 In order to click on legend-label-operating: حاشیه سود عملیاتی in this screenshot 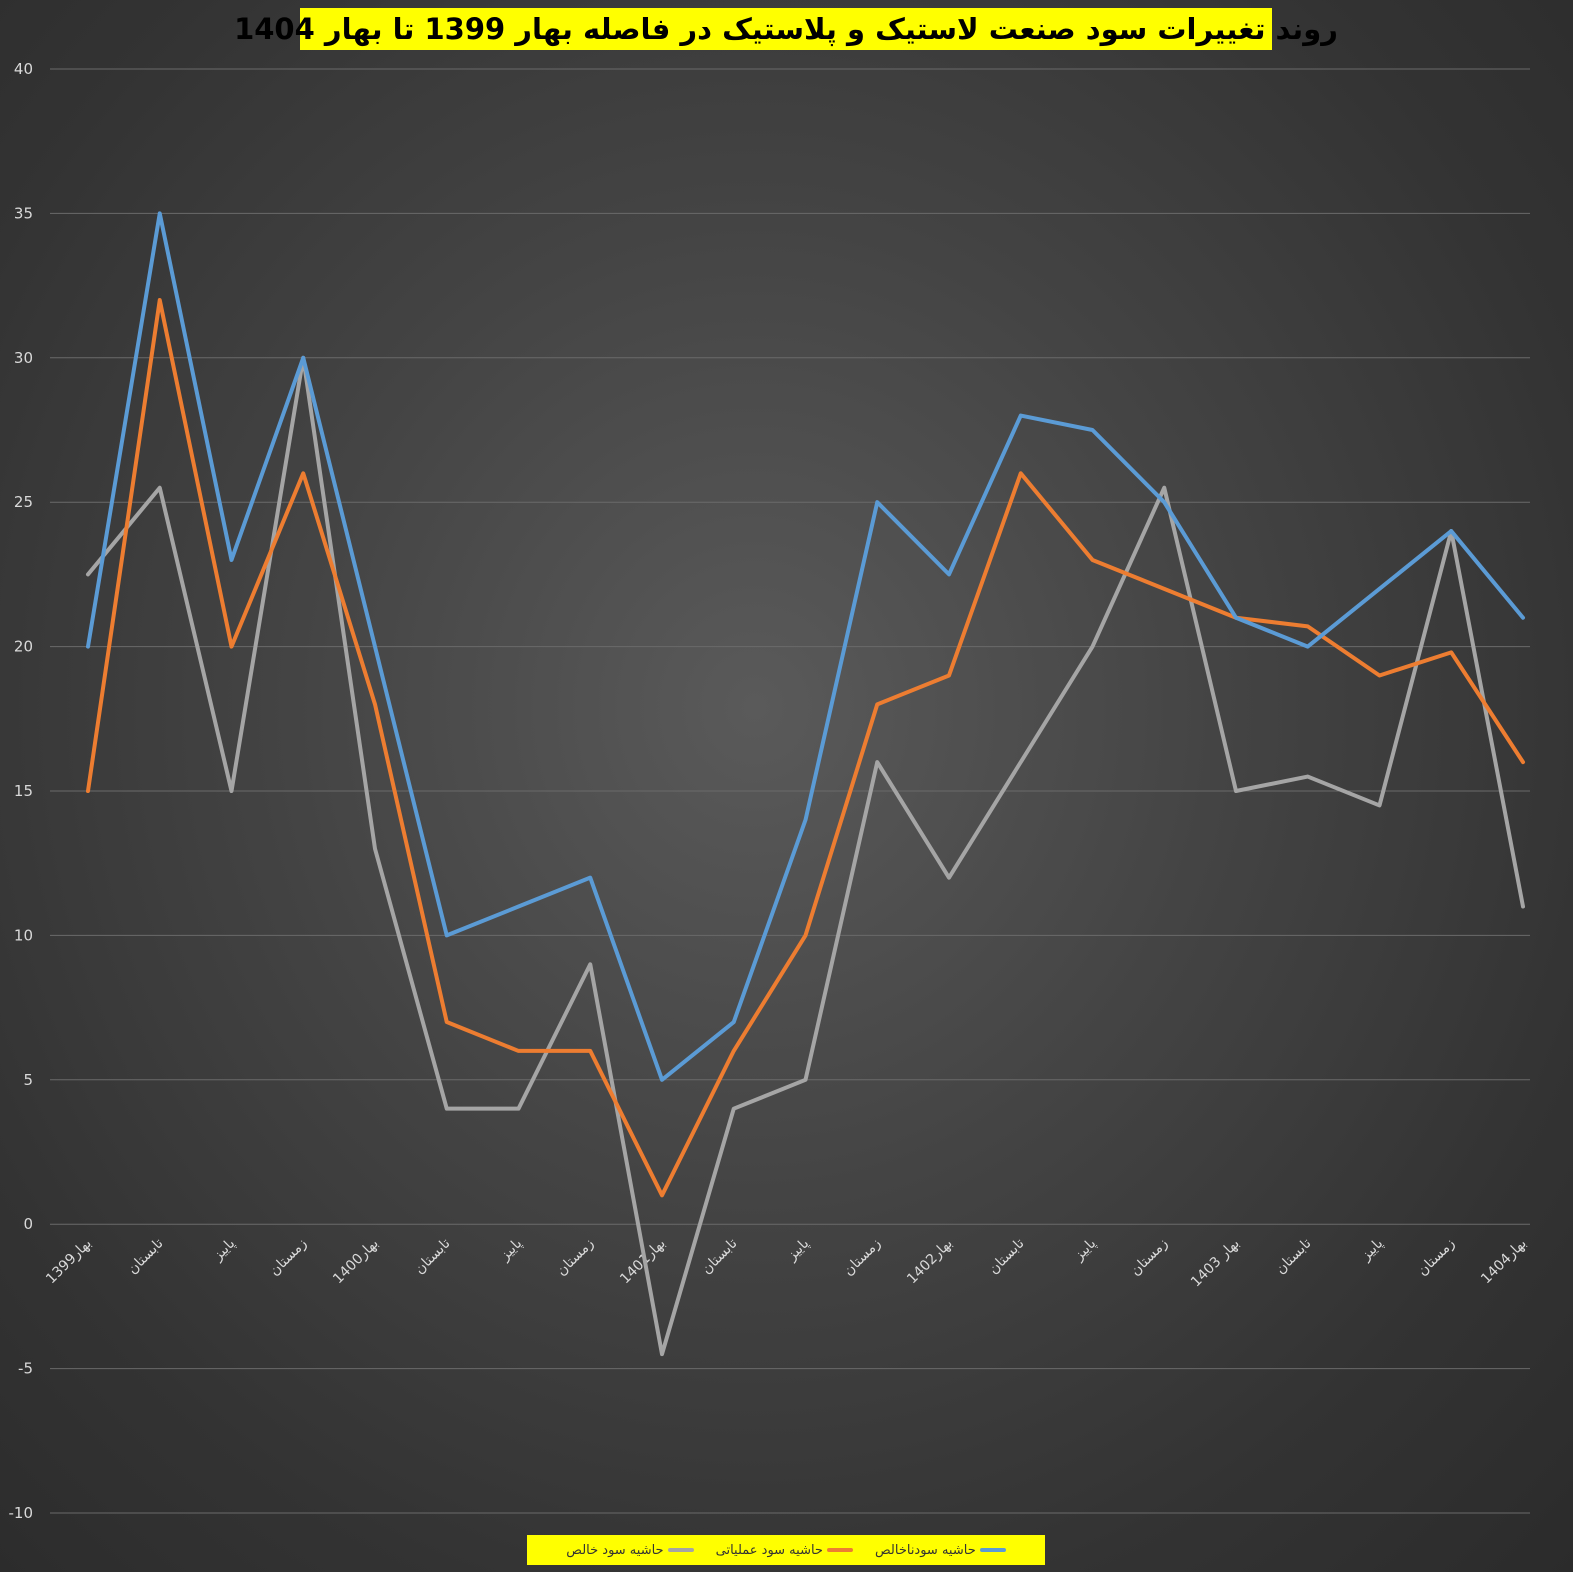, I will do `click(769, 1550)`.